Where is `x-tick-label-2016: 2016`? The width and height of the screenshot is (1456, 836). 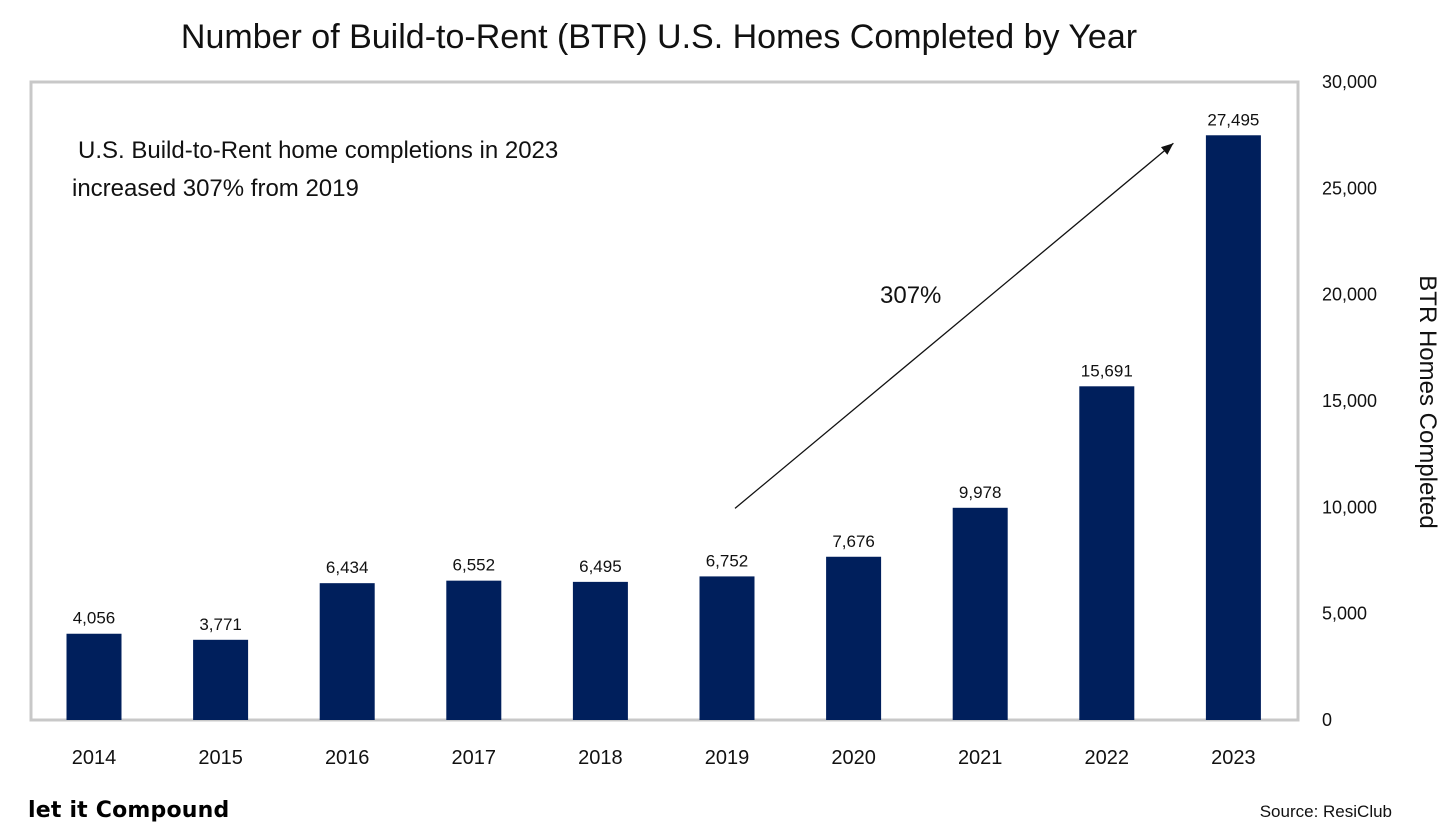 x-tick-label-2016: 2016 is located at coordinates (347, 758).